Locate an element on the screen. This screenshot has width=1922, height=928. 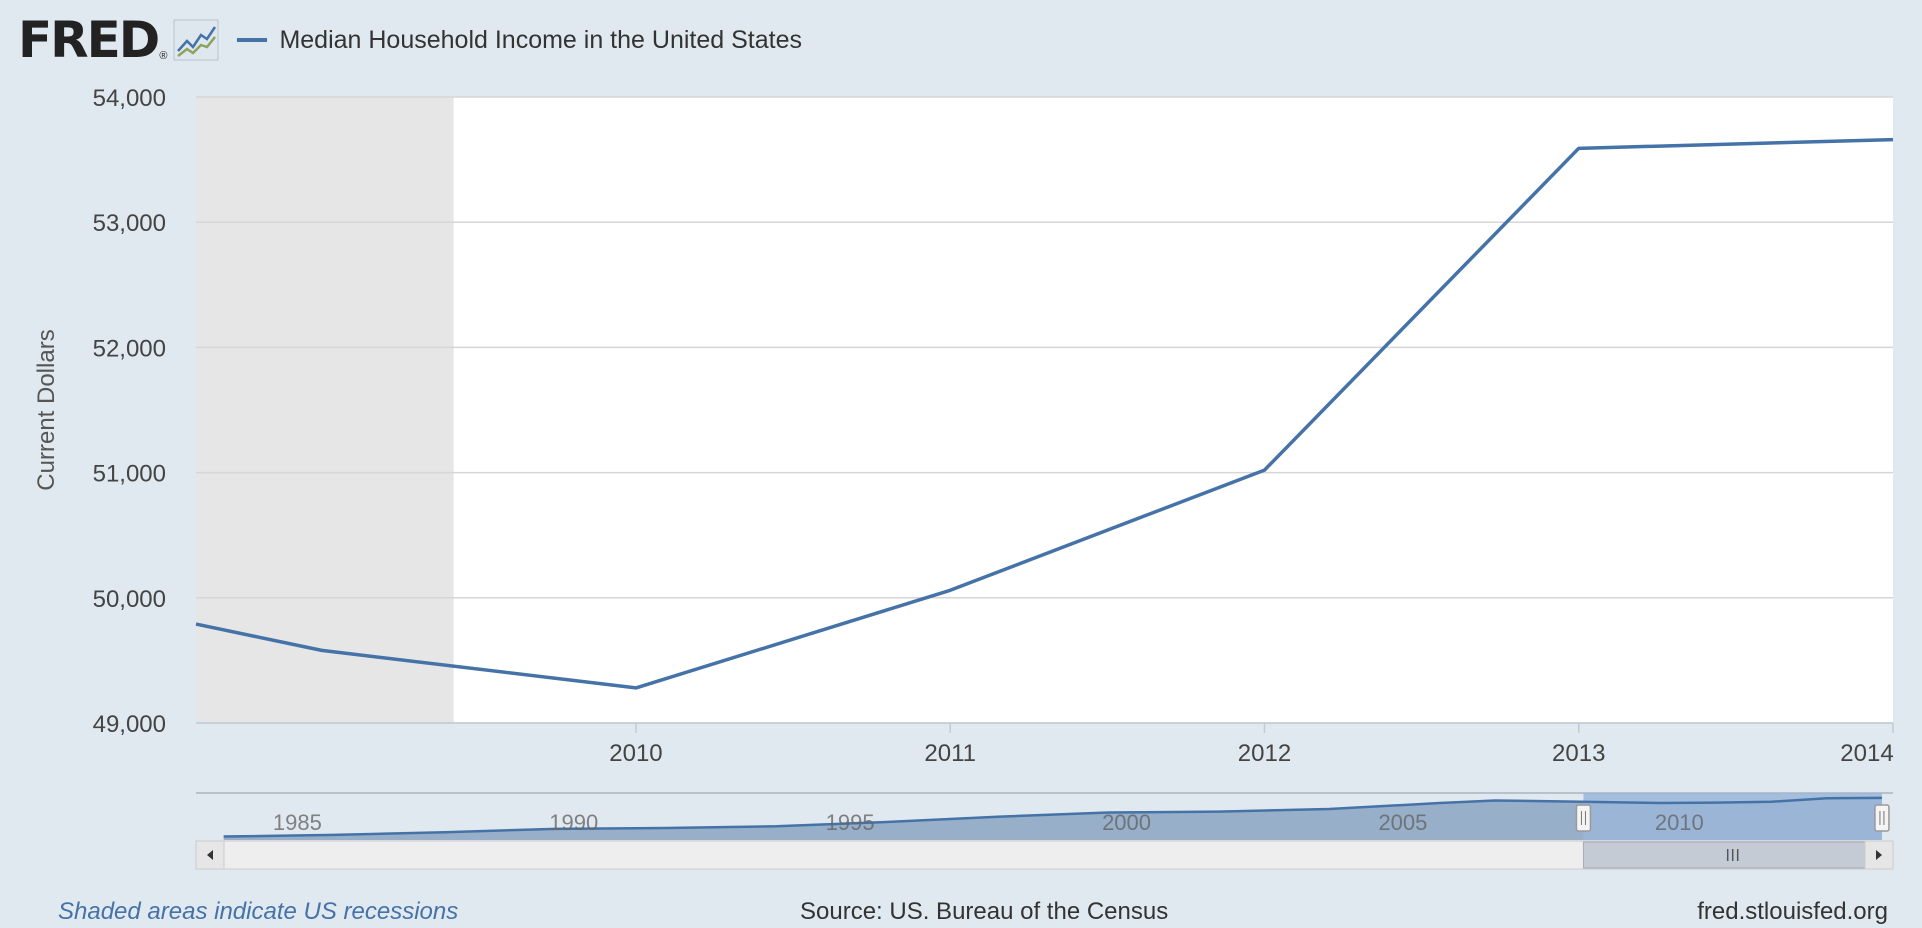
x-tick-label: 2014 is located at coordinates (1866, 753).